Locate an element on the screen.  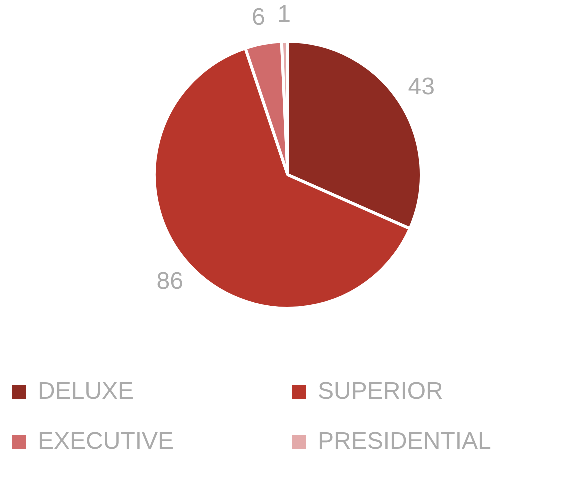
data-label: 43 is located at coordinates (421, 87).